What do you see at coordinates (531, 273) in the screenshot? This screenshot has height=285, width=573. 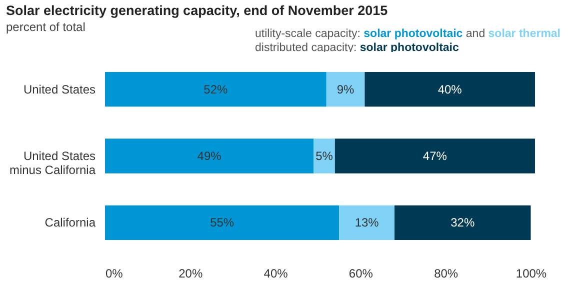 I see `x-tick-label: 100%` at bounding box center [531, 273].